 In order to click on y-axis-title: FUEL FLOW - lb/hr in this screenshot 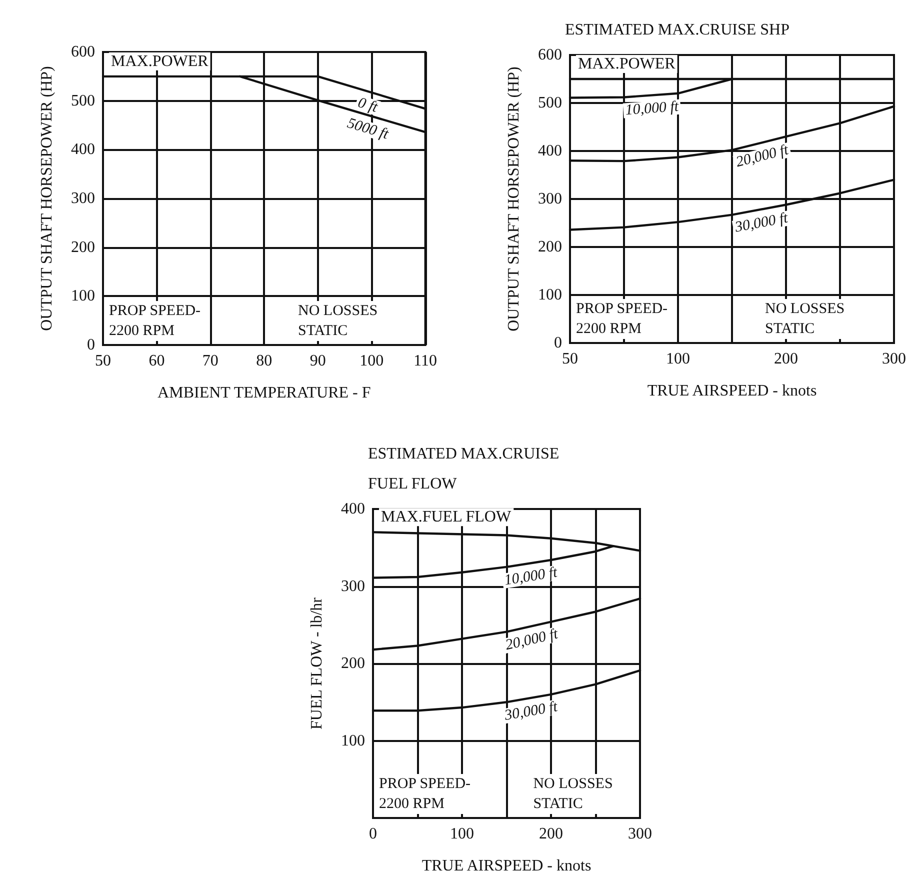, I will do `click(317, 663)`.